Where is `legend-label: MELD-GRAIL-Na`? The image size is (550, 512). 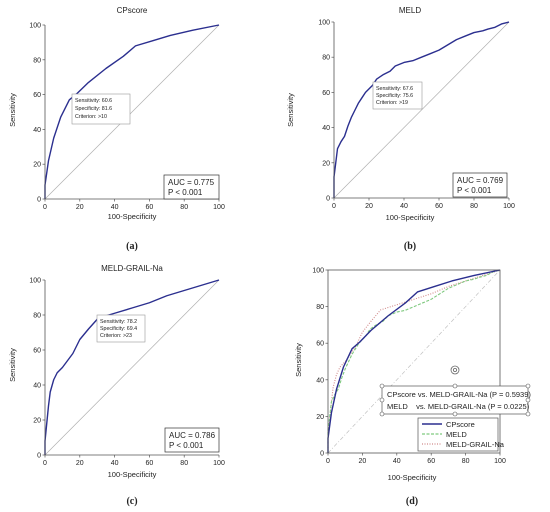 legend-label: MELD-GRAIL-Na is located at coordinates (475, 444).